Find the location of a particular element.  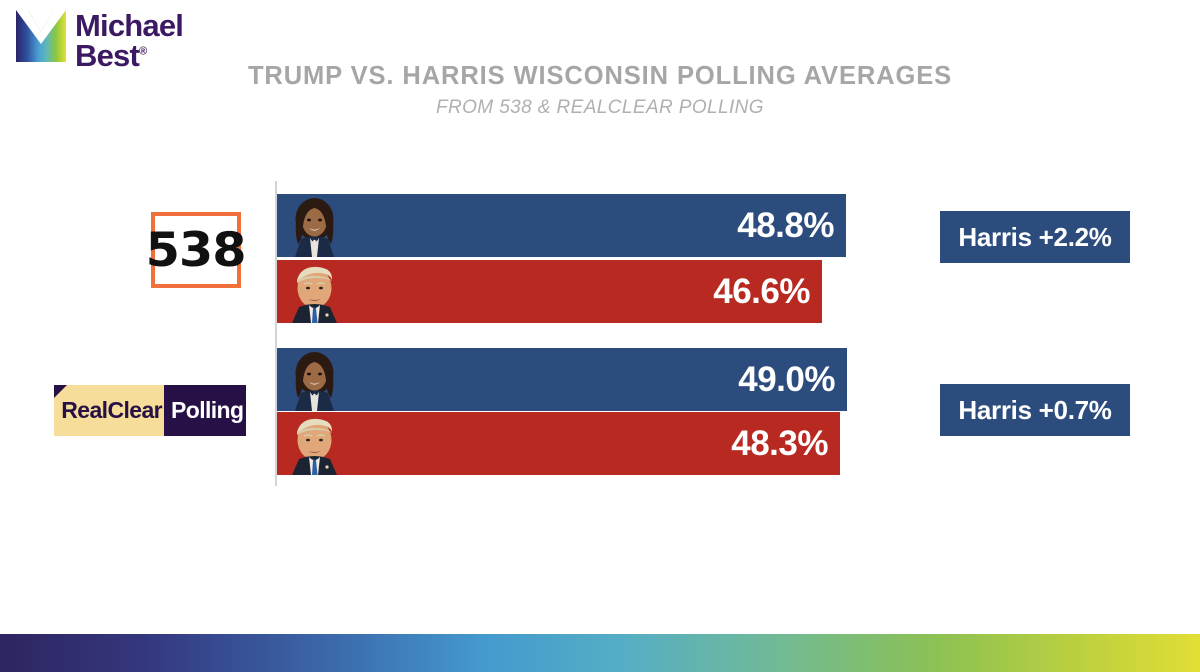

brand-name-line1: Michael is located at coordinates (129, 25).